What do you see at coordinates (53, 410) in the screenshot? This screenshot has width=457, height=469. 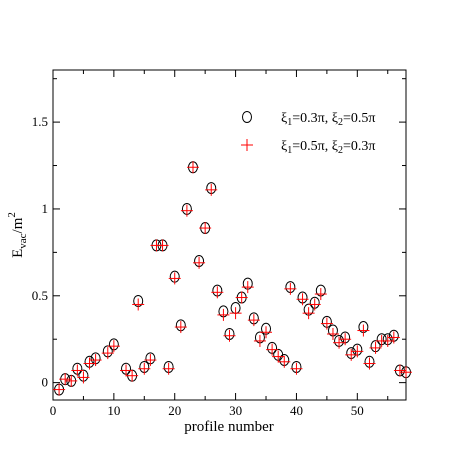 I see `x-tick-label: 0` at bounding box center [53, 410].